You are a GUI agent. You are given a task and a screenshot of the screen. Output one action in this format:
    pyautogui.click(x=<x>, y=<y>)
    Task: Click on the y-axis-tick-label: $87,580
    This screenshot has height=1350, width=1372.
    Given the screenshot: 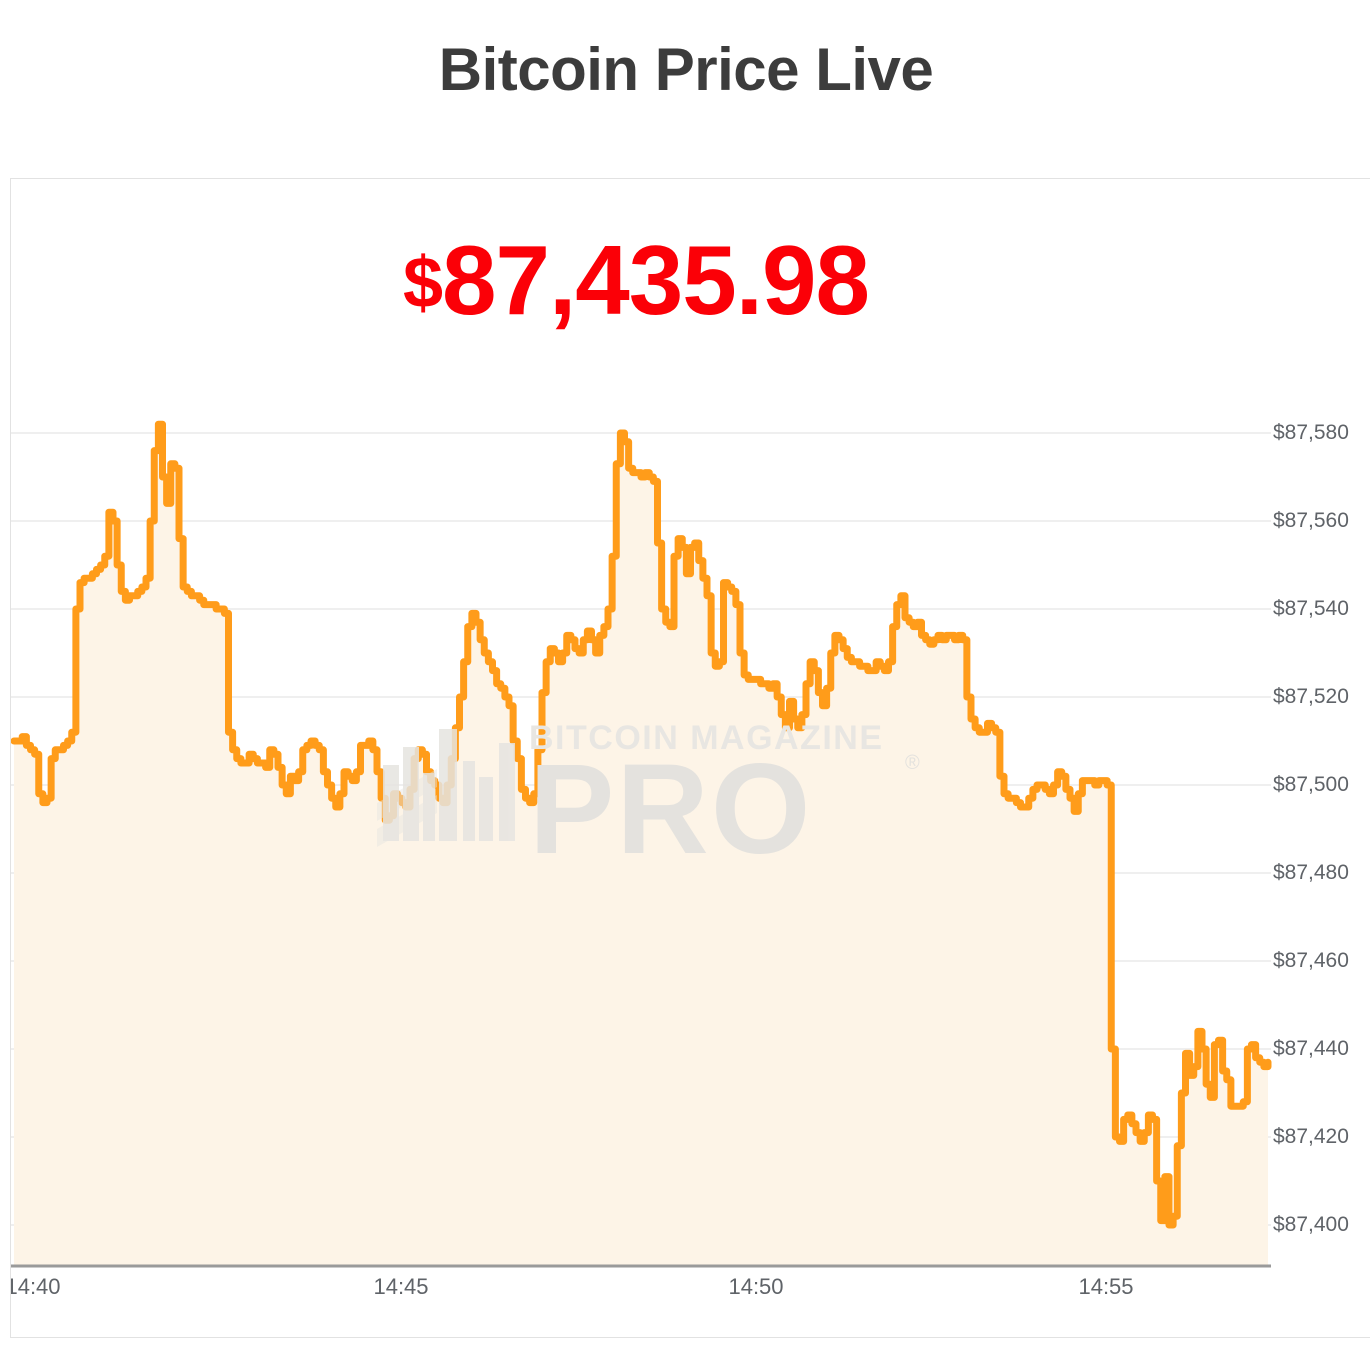 What is the action you would take?
    pyautogui.click(x=1311, y=432)
    